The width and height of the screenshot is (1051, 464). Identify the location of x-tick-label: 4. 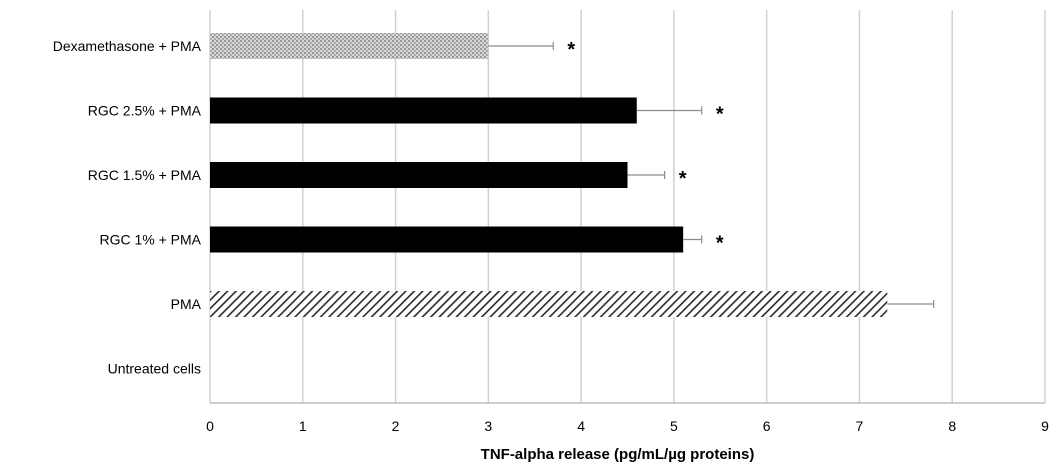
(581, 426).